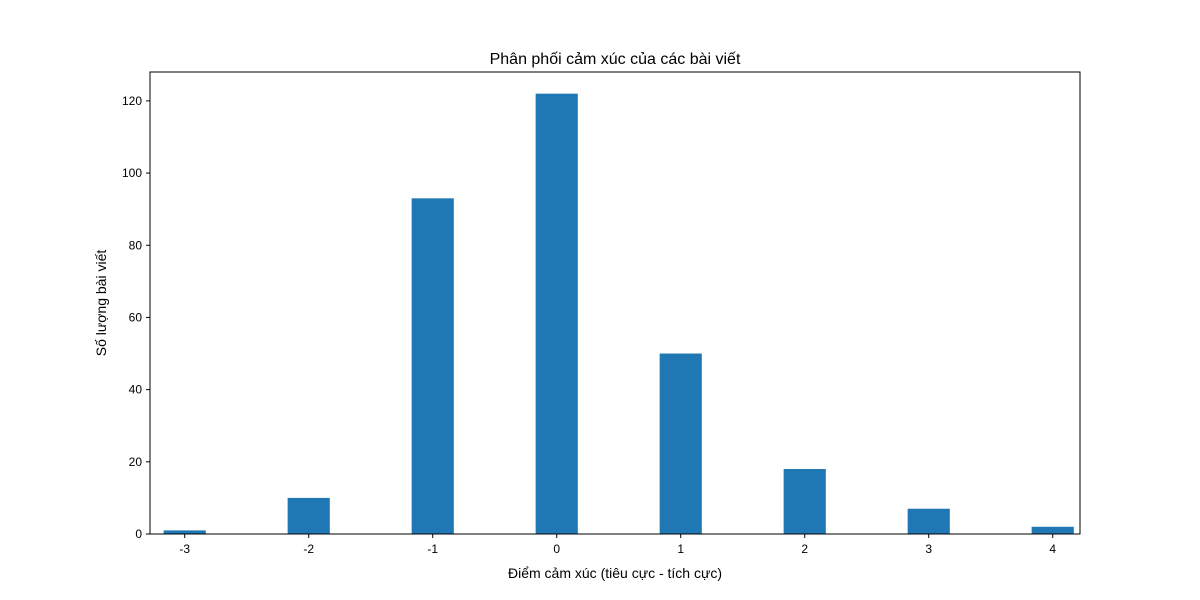 This screenshot has height=600, width=1200. What do you see at coordinates (132, 173) in the screenshot?
I see `y-tick-label: 100` at bounding box center [132, 173].